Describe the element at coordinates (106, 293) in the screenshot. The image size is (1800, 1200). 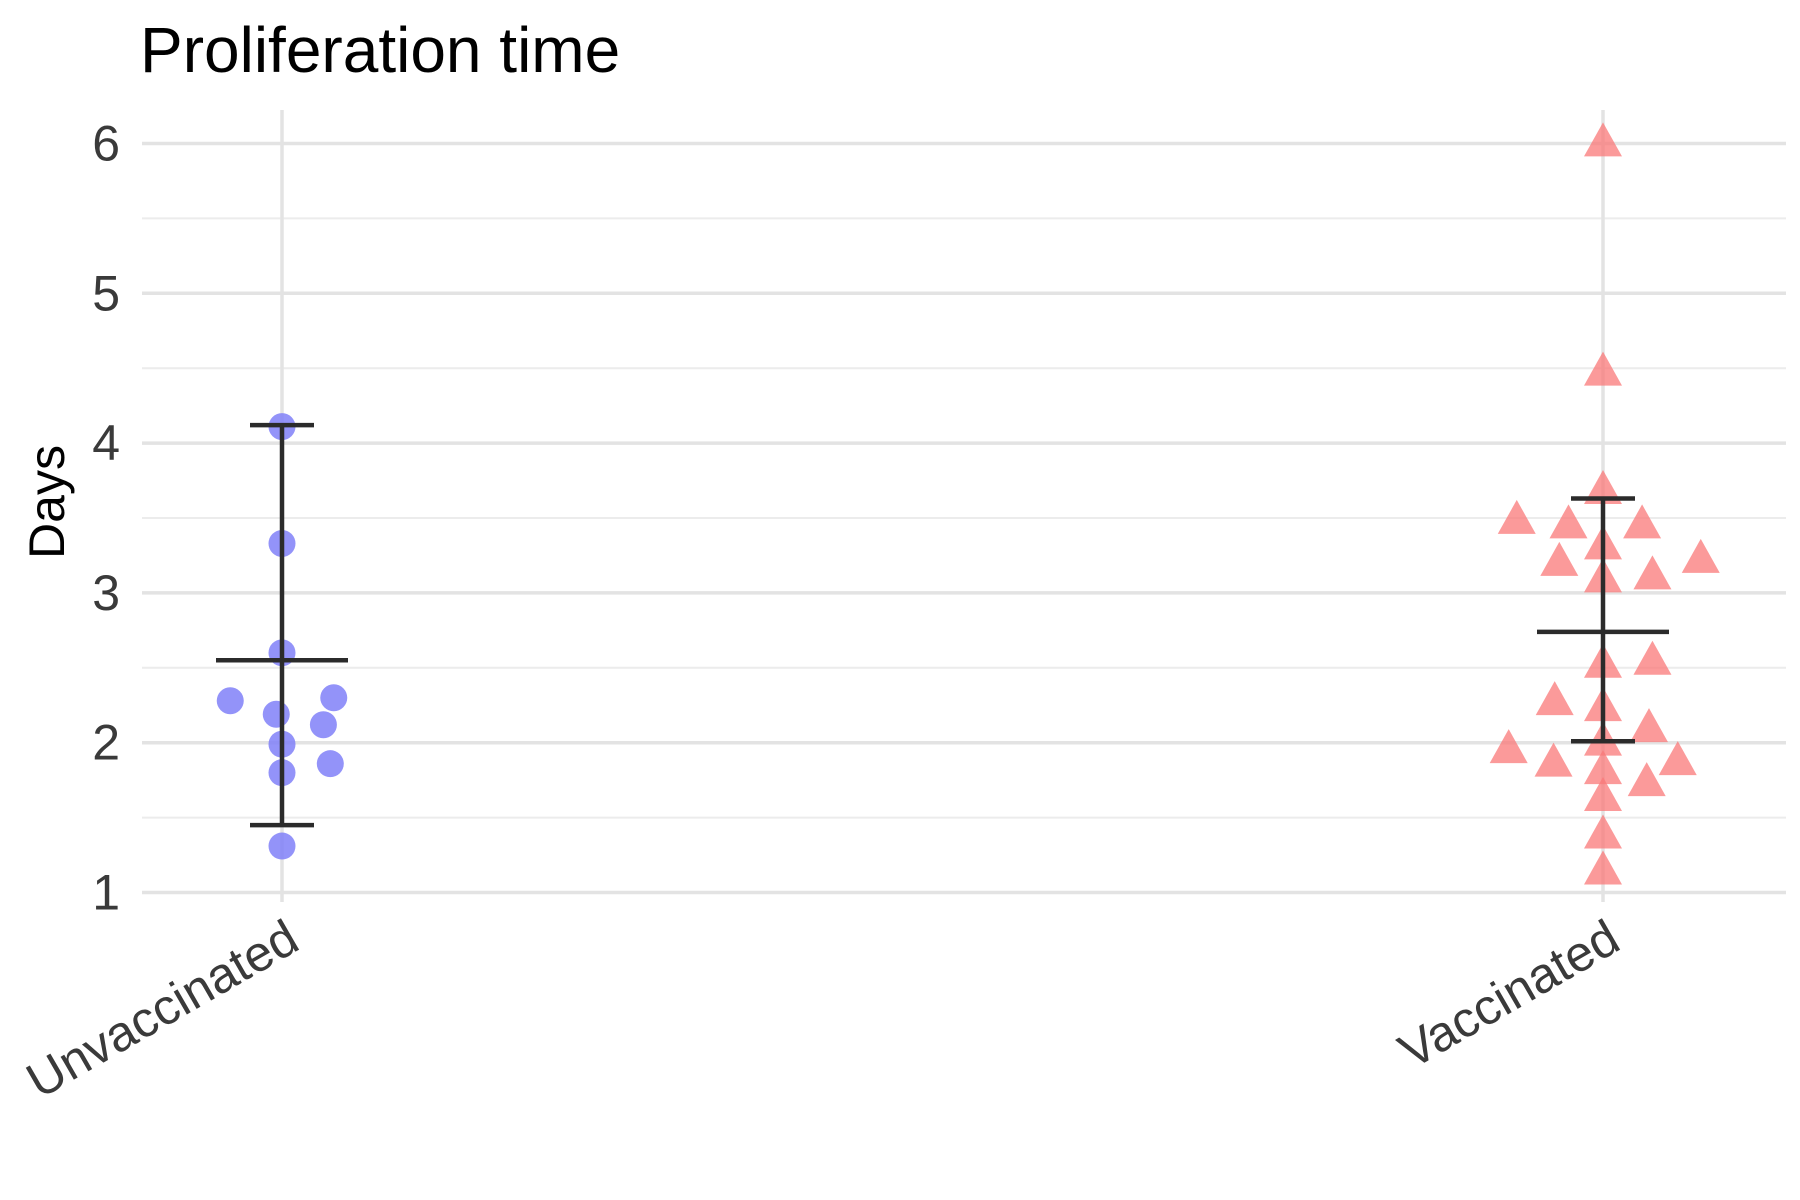
I see `y-tick-label: 5` at that location.